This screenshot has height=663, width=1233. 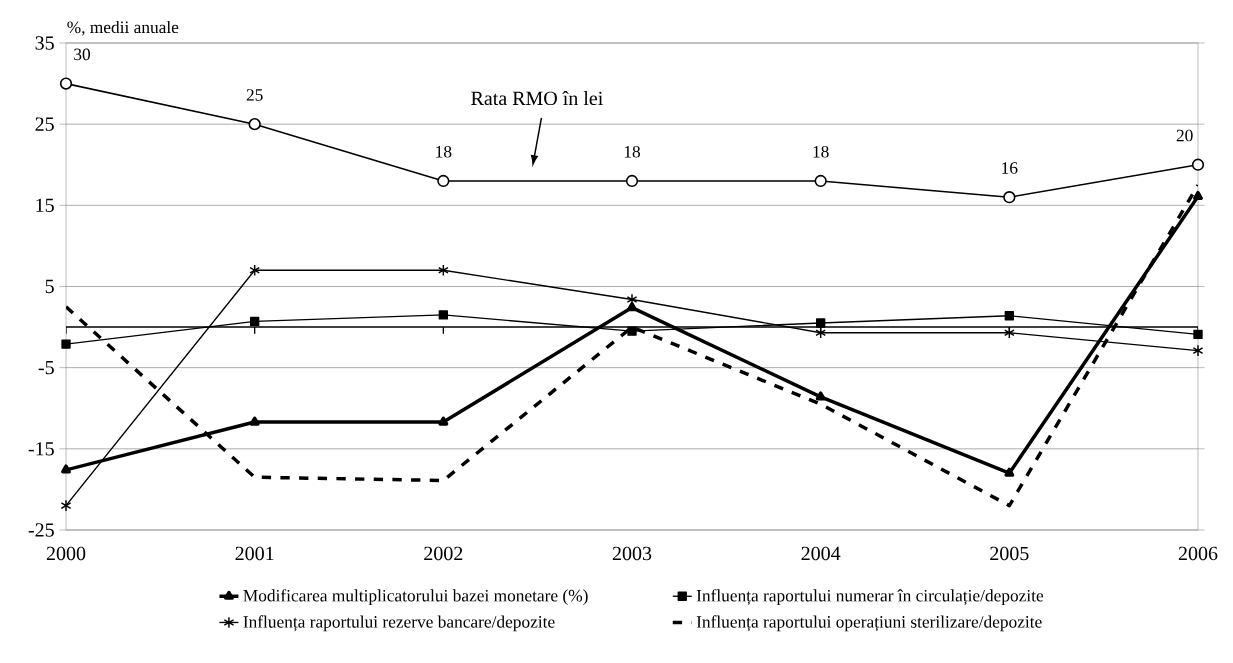 What do you see at coordinates (82, 54) in the screenshot?
I see `data-label: 30` at bounding box center [82, 54].